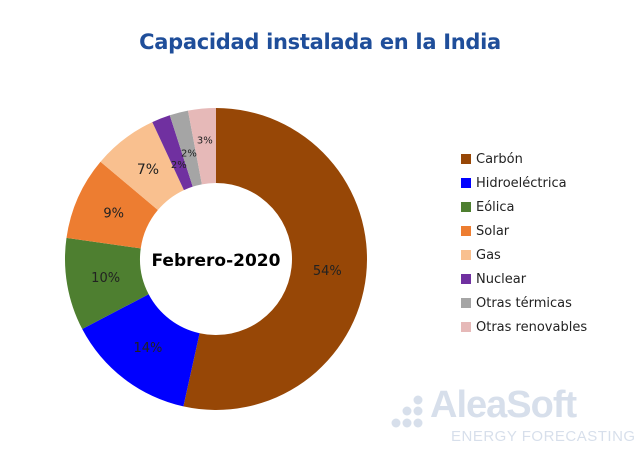  What do you see at coordinates (495, 207) in the screenshot?
I see `legend-label: Eólica` at bounding box center [495, 207].